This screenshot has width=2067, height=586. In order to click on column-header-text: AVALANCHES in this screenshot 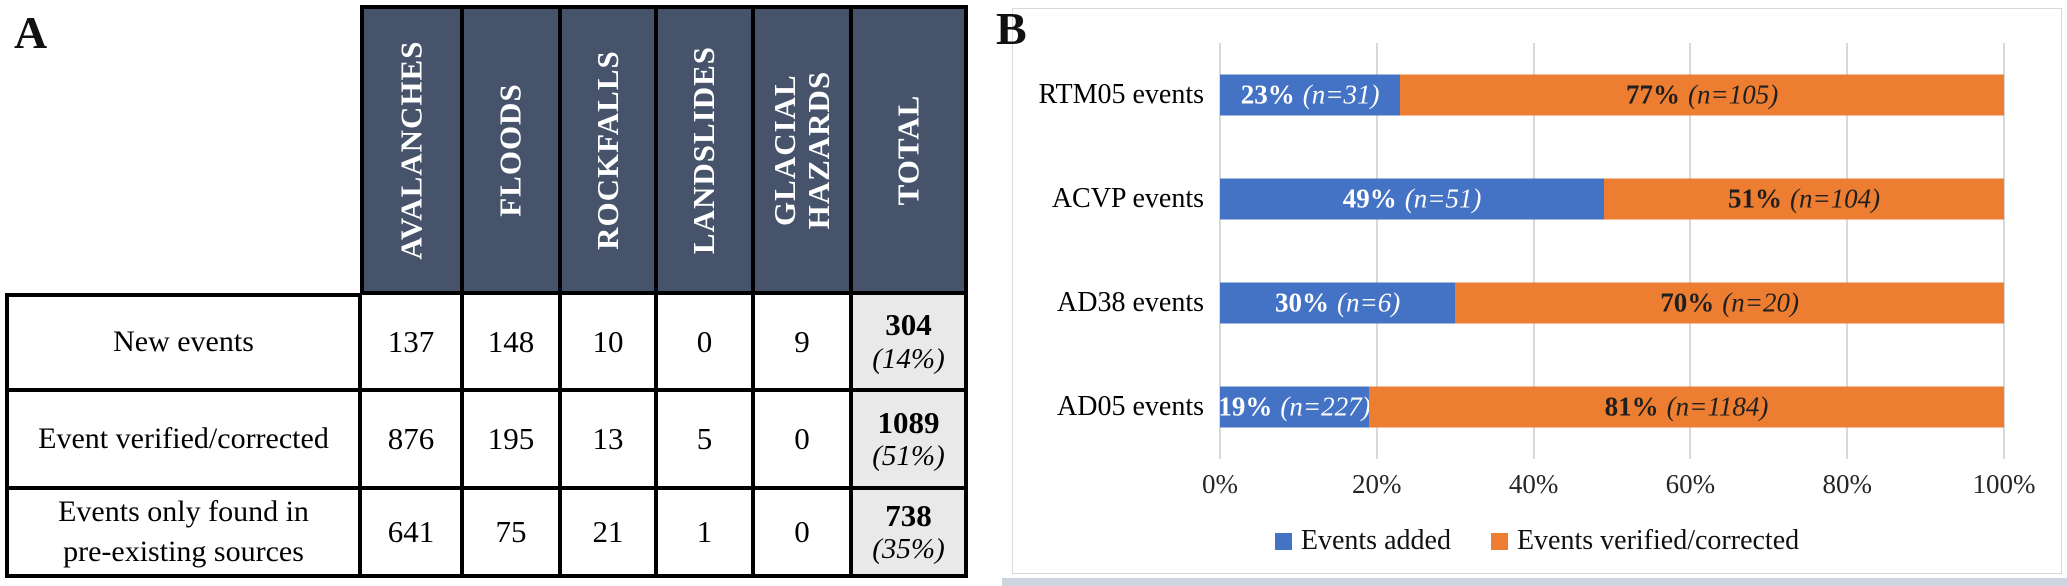, I will do `click(411, 150)`.